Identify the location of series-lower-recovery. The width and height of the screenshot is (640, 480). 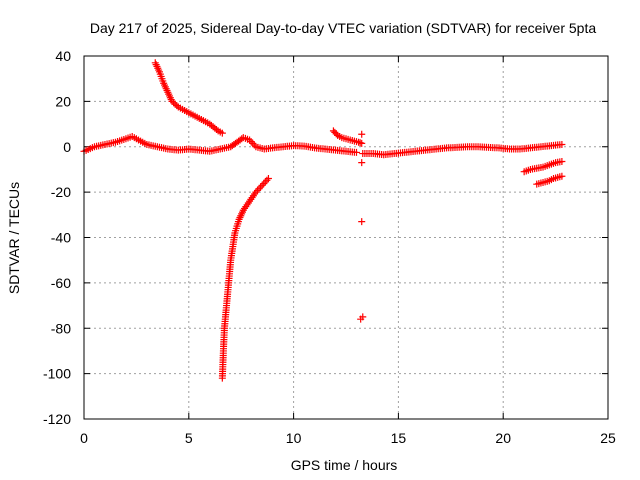
(245, 278).